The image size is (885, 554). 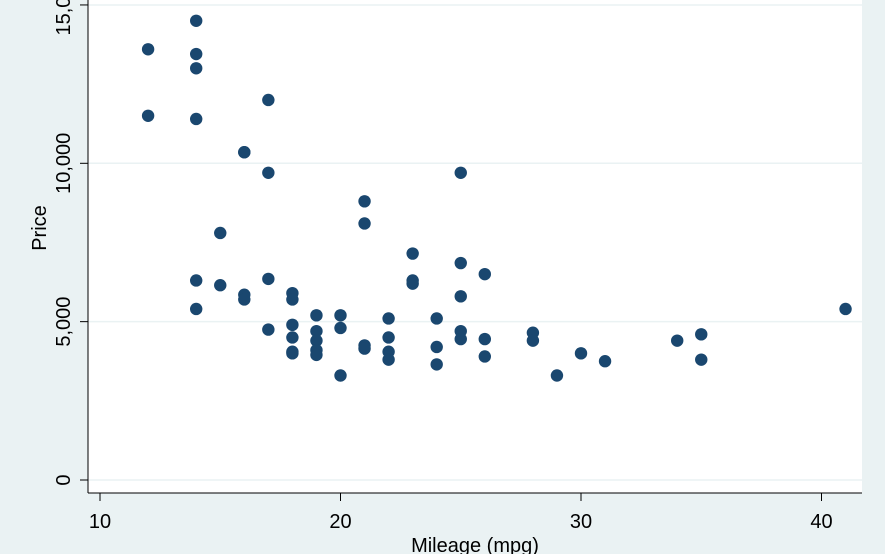 What do you see at coordinates (475, 544) in the screenshot?
I see `x-axis-title: Mileage (mpg)` at bounding box center [475, 544].